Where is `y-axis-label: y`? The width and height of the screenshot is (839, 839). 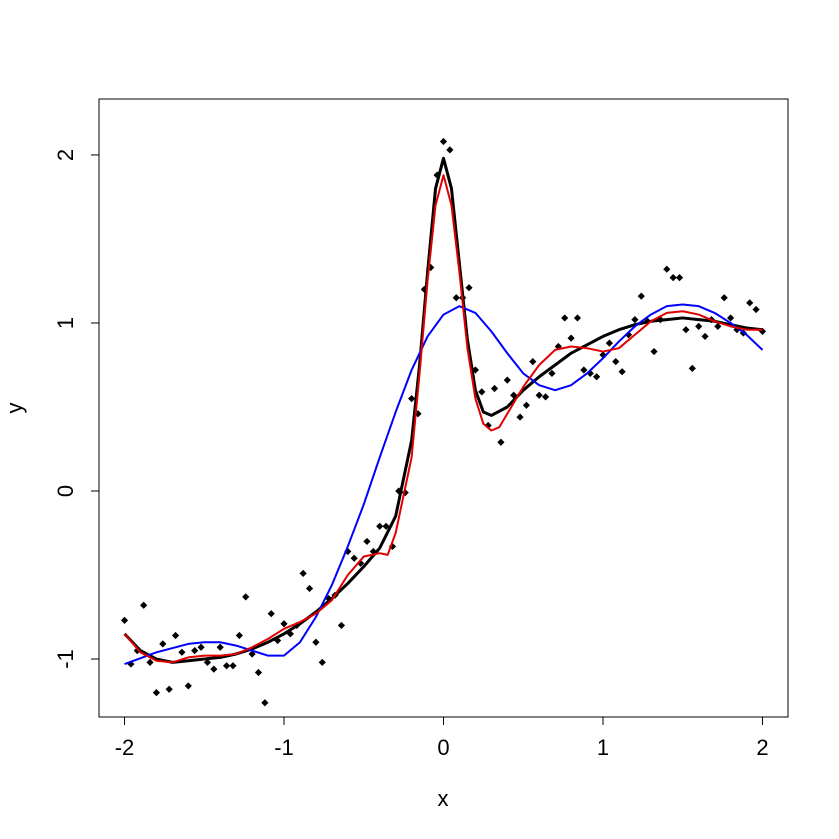 y-axis-label: y is located at coordinates (14, 408).